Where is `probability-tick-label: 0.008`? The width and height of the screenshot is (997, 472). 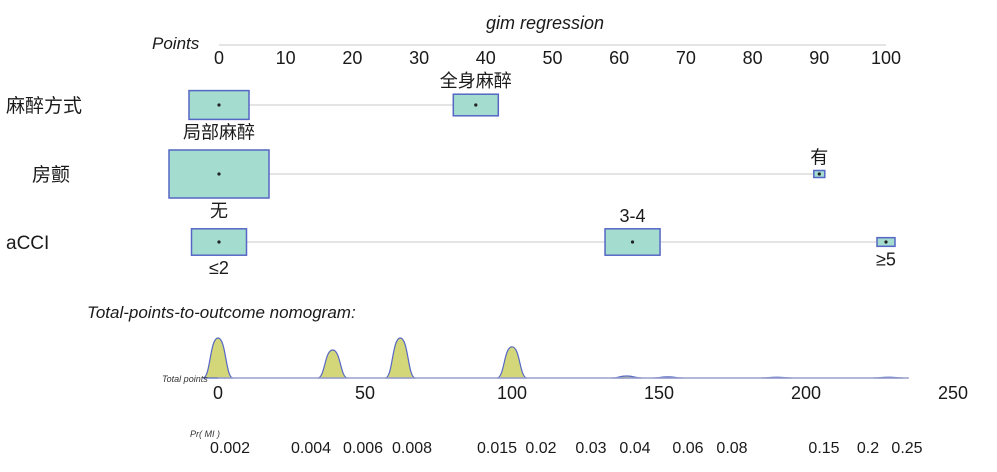
probability-tick-label: 0.008 is located at coordinates (412, 448).